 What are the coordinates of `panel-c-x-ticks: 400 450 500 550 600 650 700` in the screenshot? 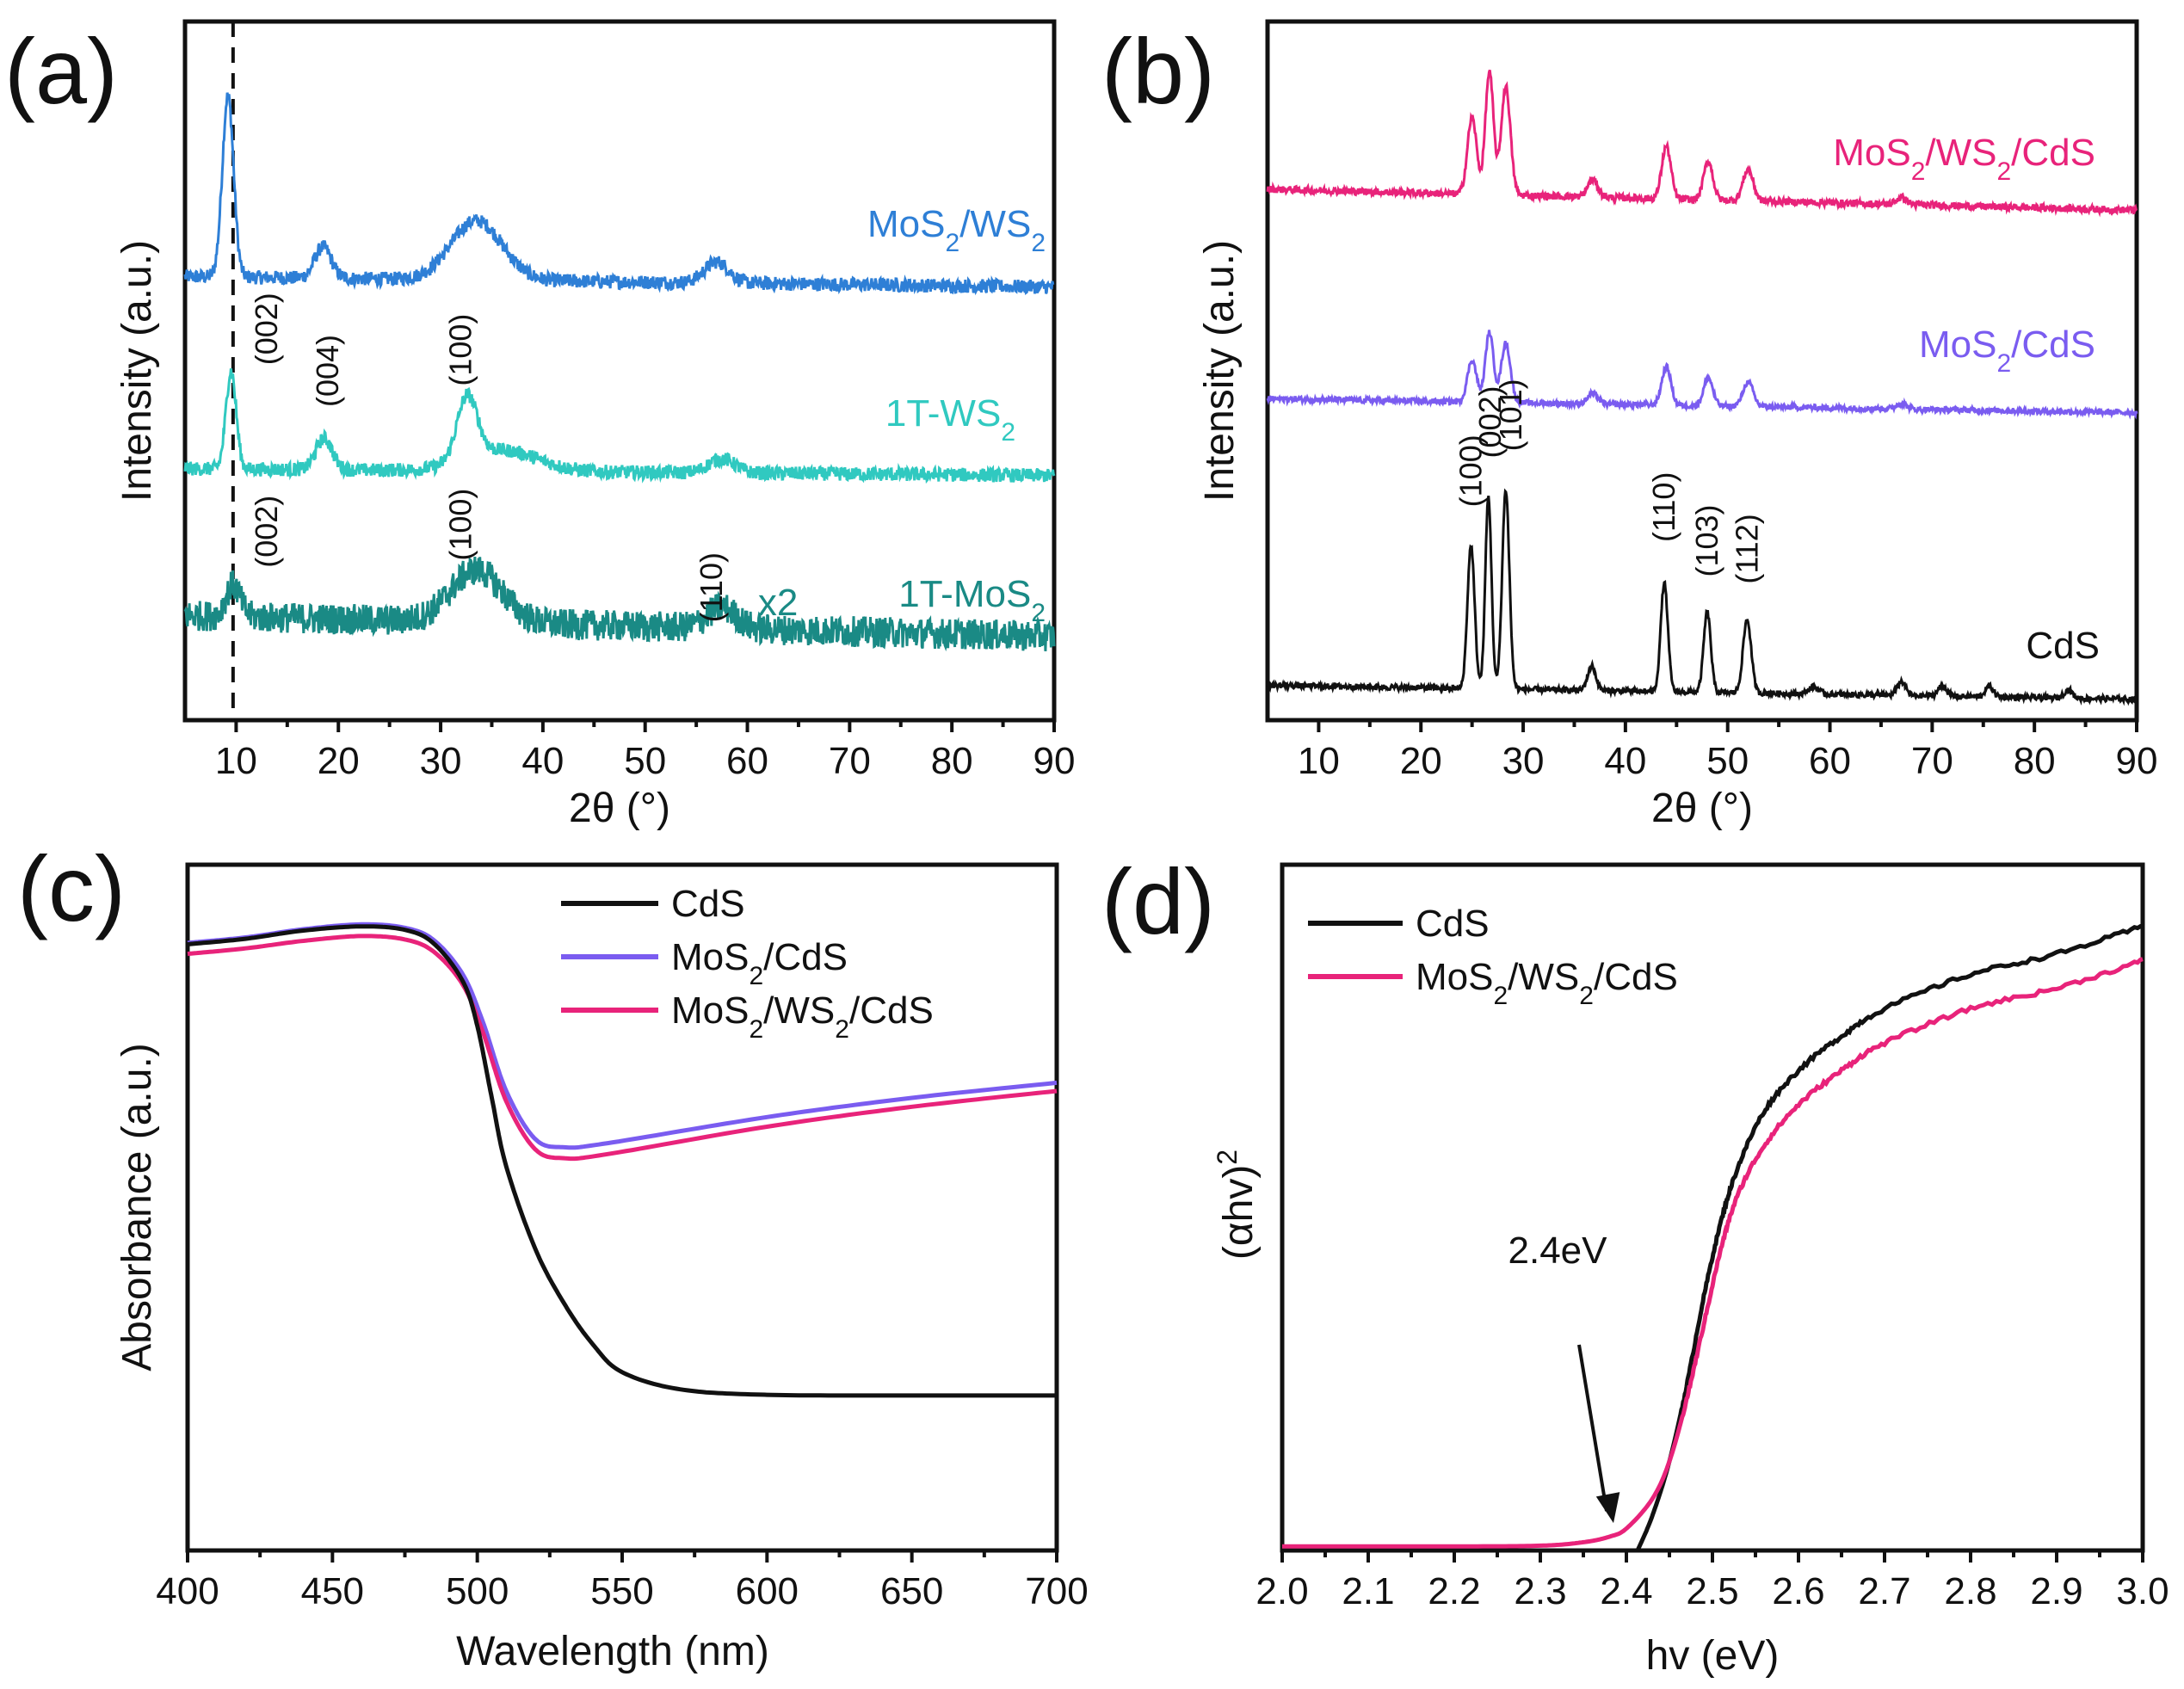 It's located at (623, 1581).